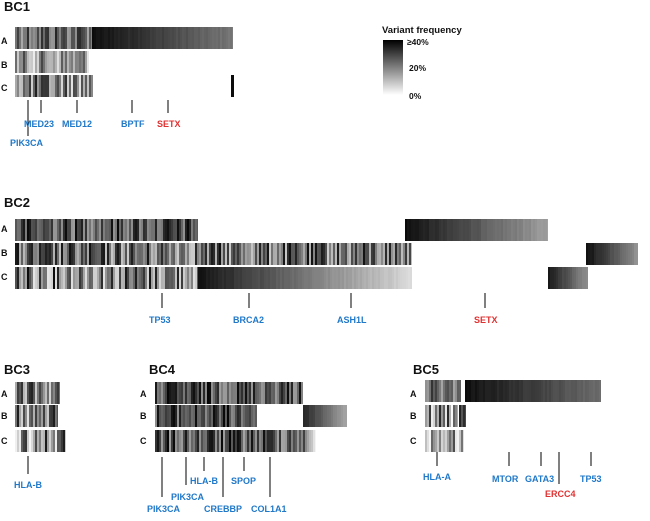 The width and height of the screenshot is (650, 521). I want to click on legend-title: Variant frequency, so click(422, 30).